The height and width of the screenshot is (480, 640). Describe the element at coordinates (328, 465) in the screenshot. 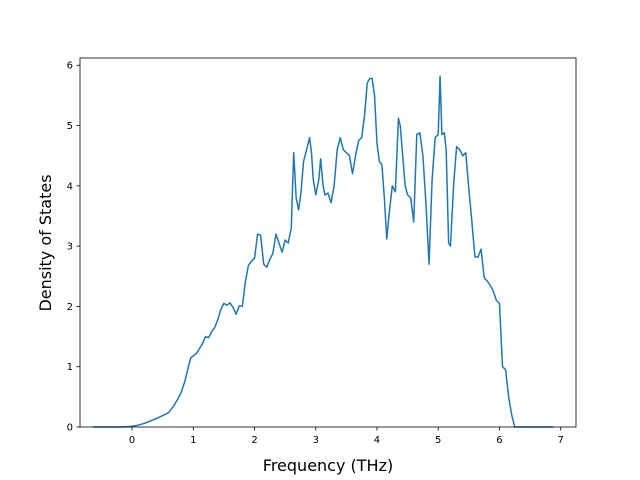

I see `x-axis-label: Frequency (THz)` at that location.